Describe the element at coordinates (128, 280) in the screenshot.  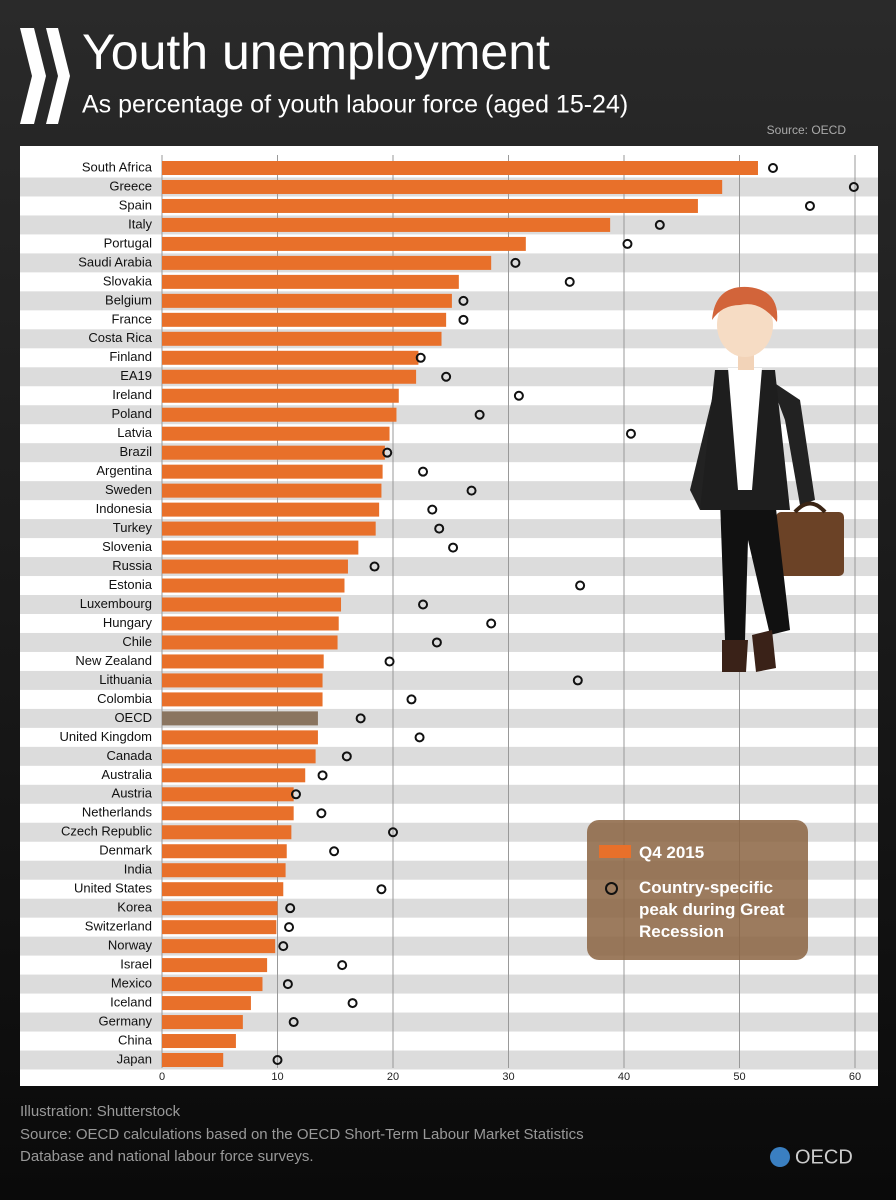
I see `y-tick-label: Slovakia` at that location.